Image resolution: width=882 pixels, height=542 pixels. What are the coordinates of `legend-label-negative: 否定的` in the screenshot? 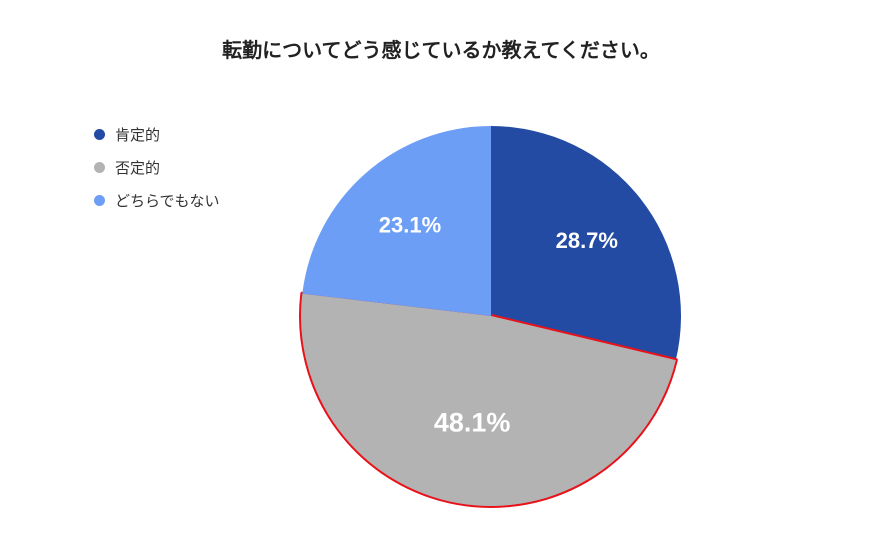 It's located at (138, 167).